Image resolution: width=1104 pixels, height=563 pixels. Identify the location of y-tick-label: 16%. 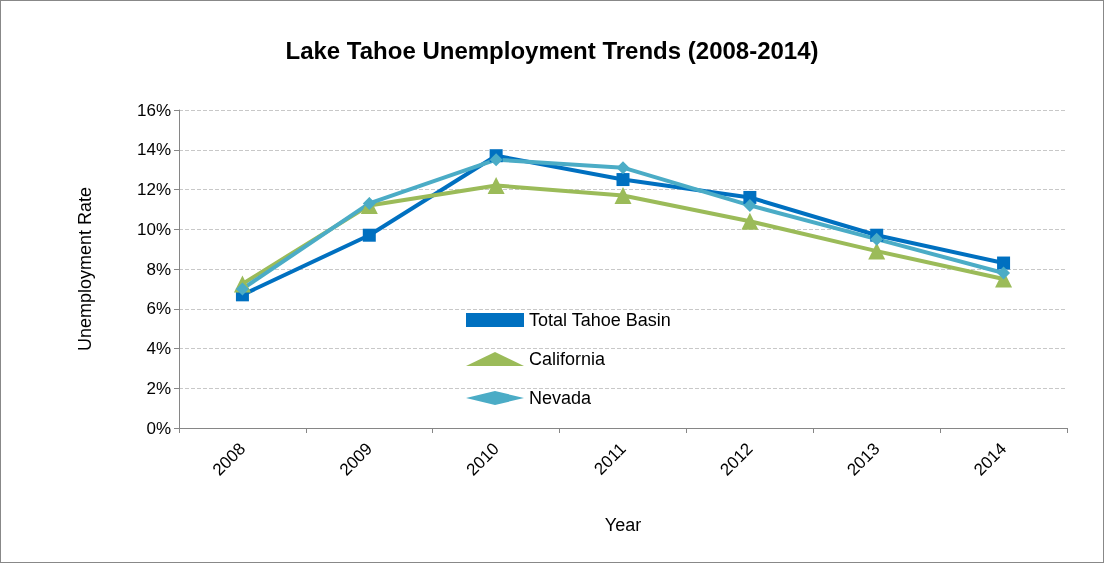
(153, 110).